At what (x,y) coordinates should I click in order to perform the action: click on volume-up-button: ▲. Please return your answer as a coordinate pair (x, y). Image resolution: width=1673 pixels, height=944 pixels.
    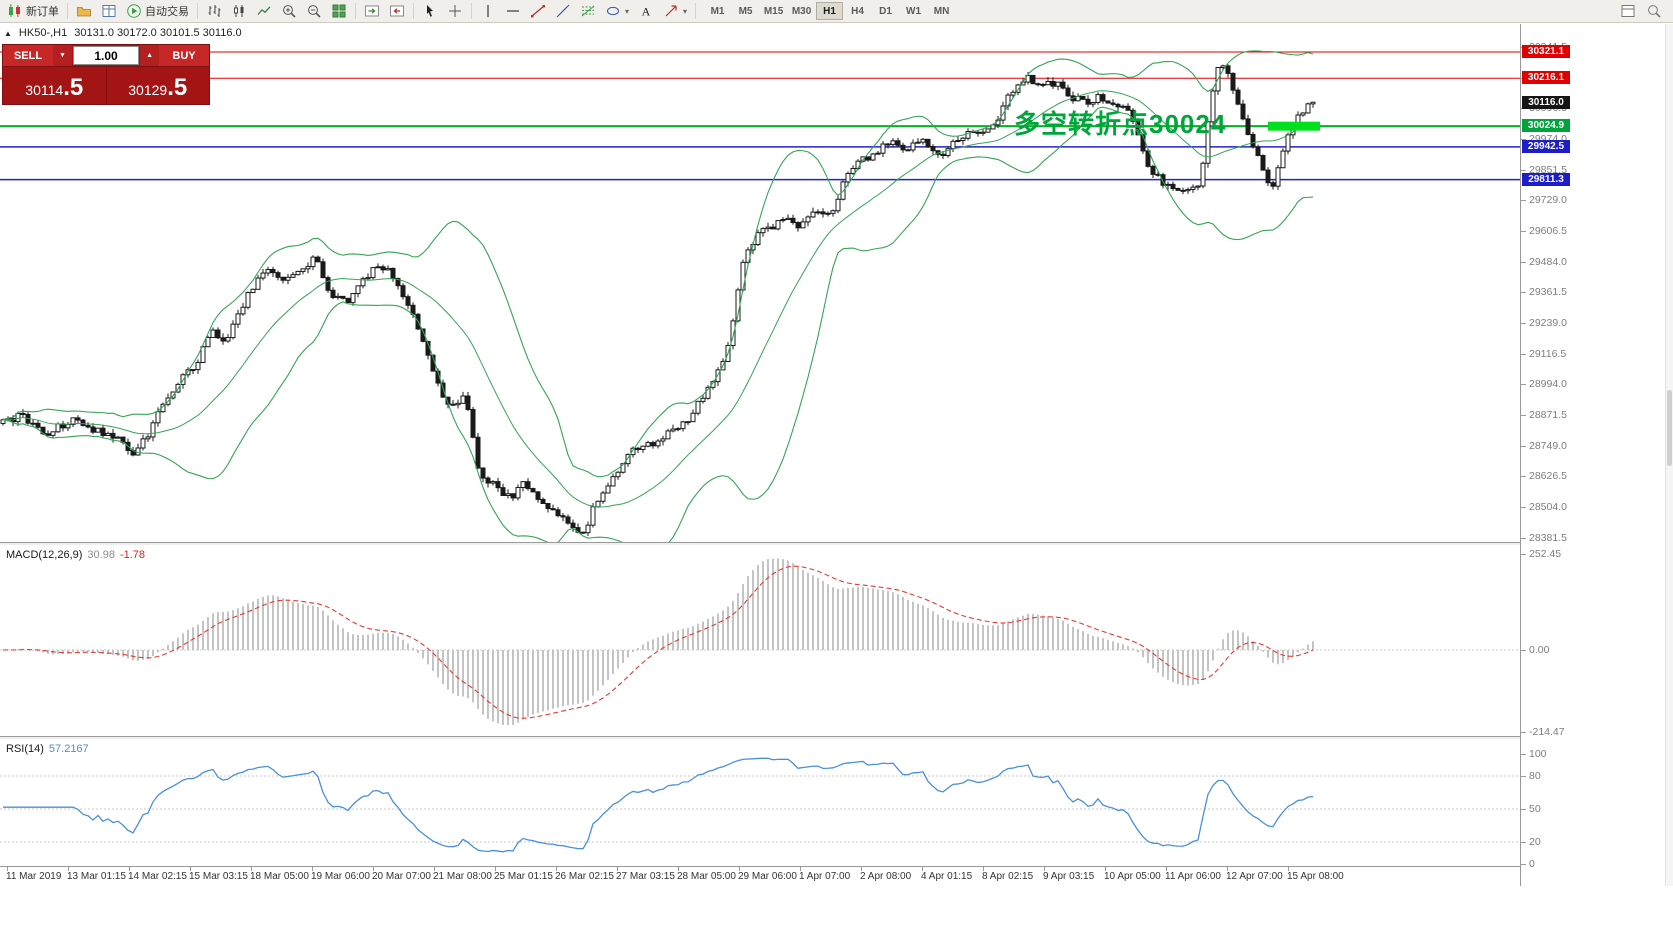
    Looking at the image, I should click on (149, 55).